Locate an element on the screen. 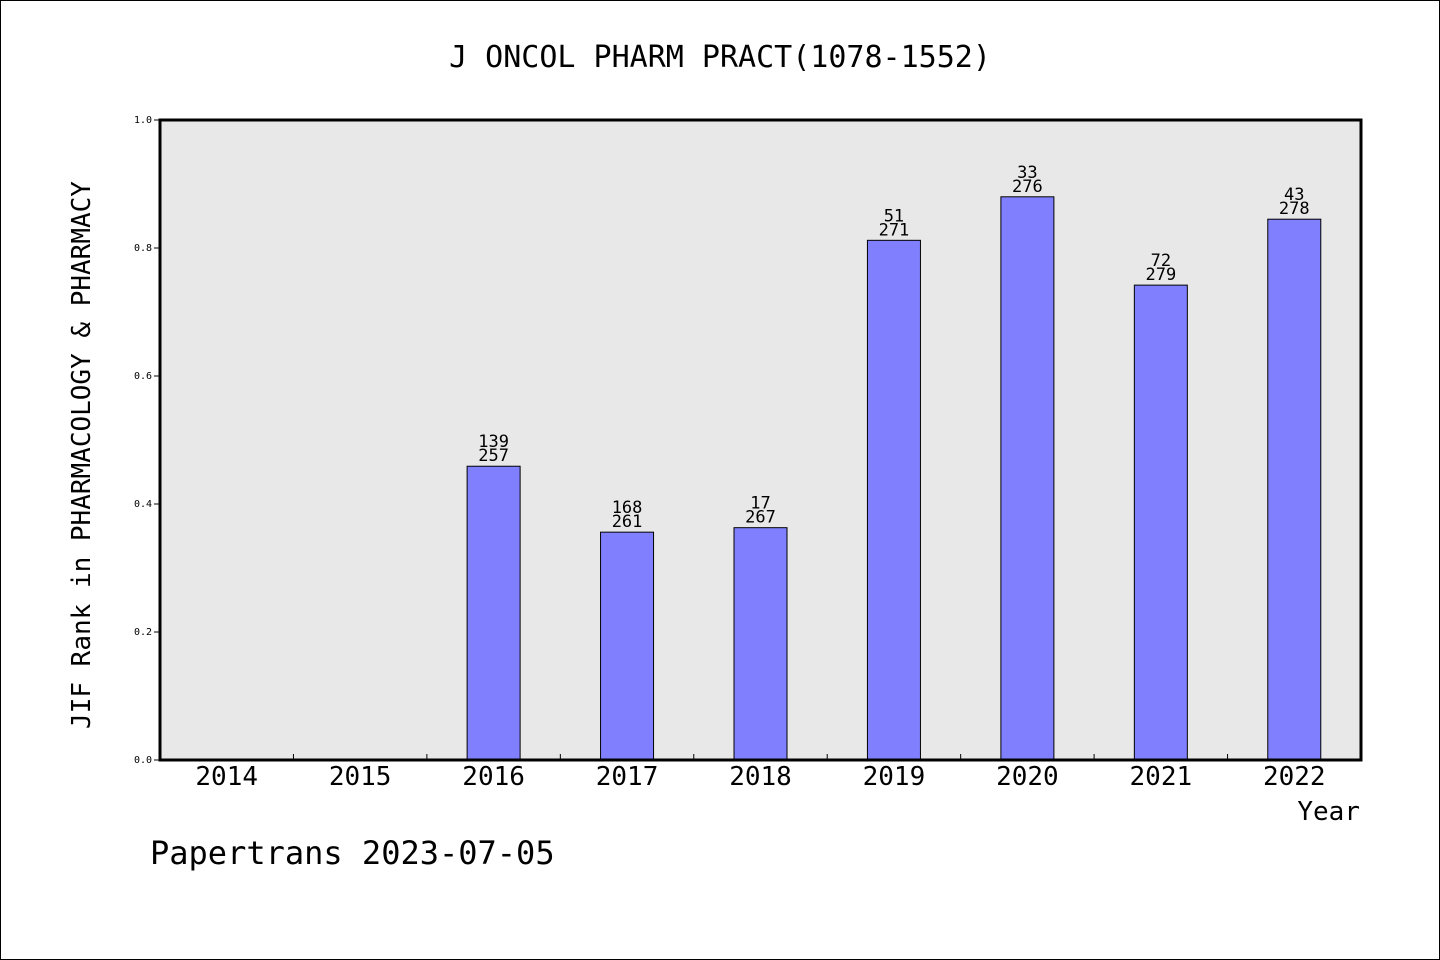 Image resolution: width=1440 pixels, height=960 pixels. bar-total-label: 257 is located at coordinates (493, 456).